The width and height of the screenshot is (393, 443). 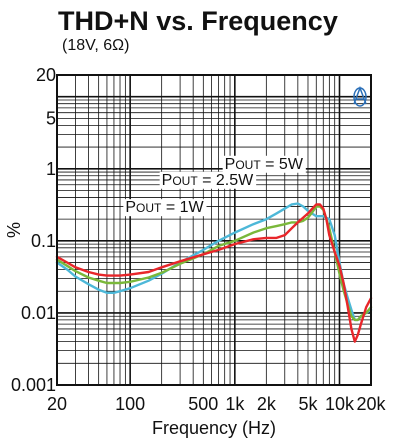 I want to click on series-annotation-2: POUT = 2.5W, so click(x=208, y=180).